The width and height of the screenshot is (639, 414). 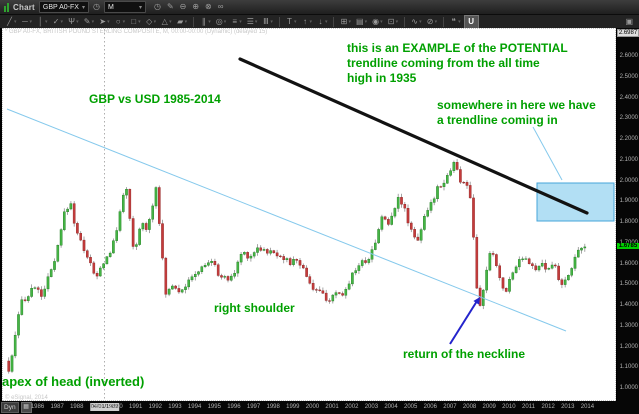 What do you see at coordinates (155, 407) in the screenshot?
I see `year-tick-label: 1992` at bounding box center [155, 407].